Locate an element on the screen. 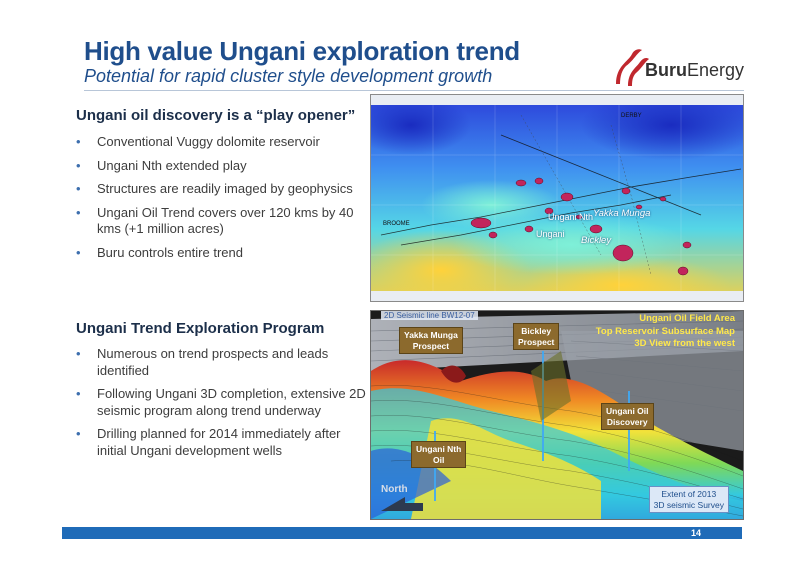 Image resolution: width=800 pixels, height=566 pixels. map-label-yakka-munga: Yakka Munga is located at coordinates (622, 213).